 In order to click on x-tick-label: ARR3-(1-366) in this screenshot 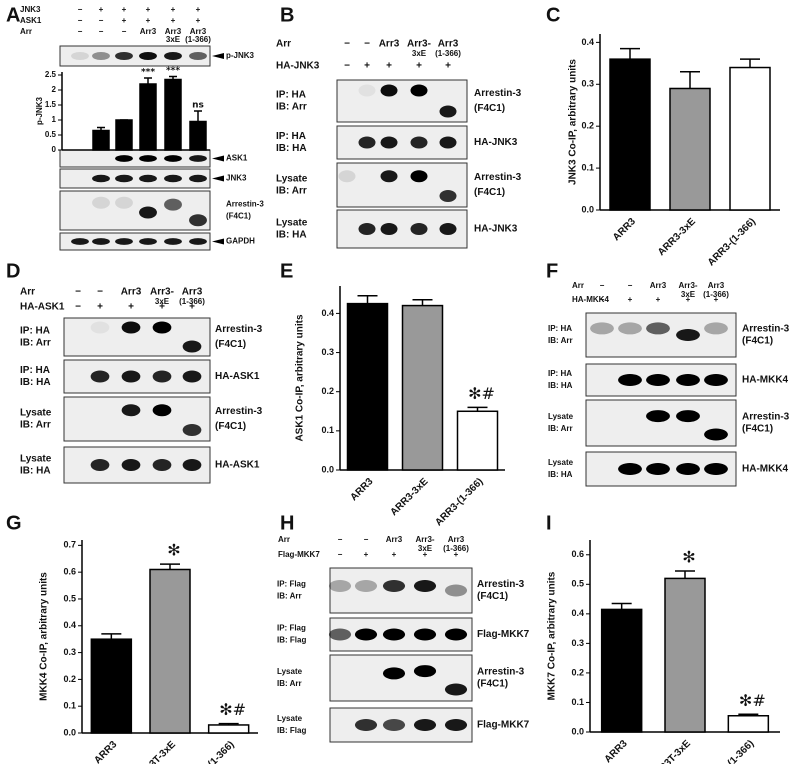, I will do `click(210, 751)`.